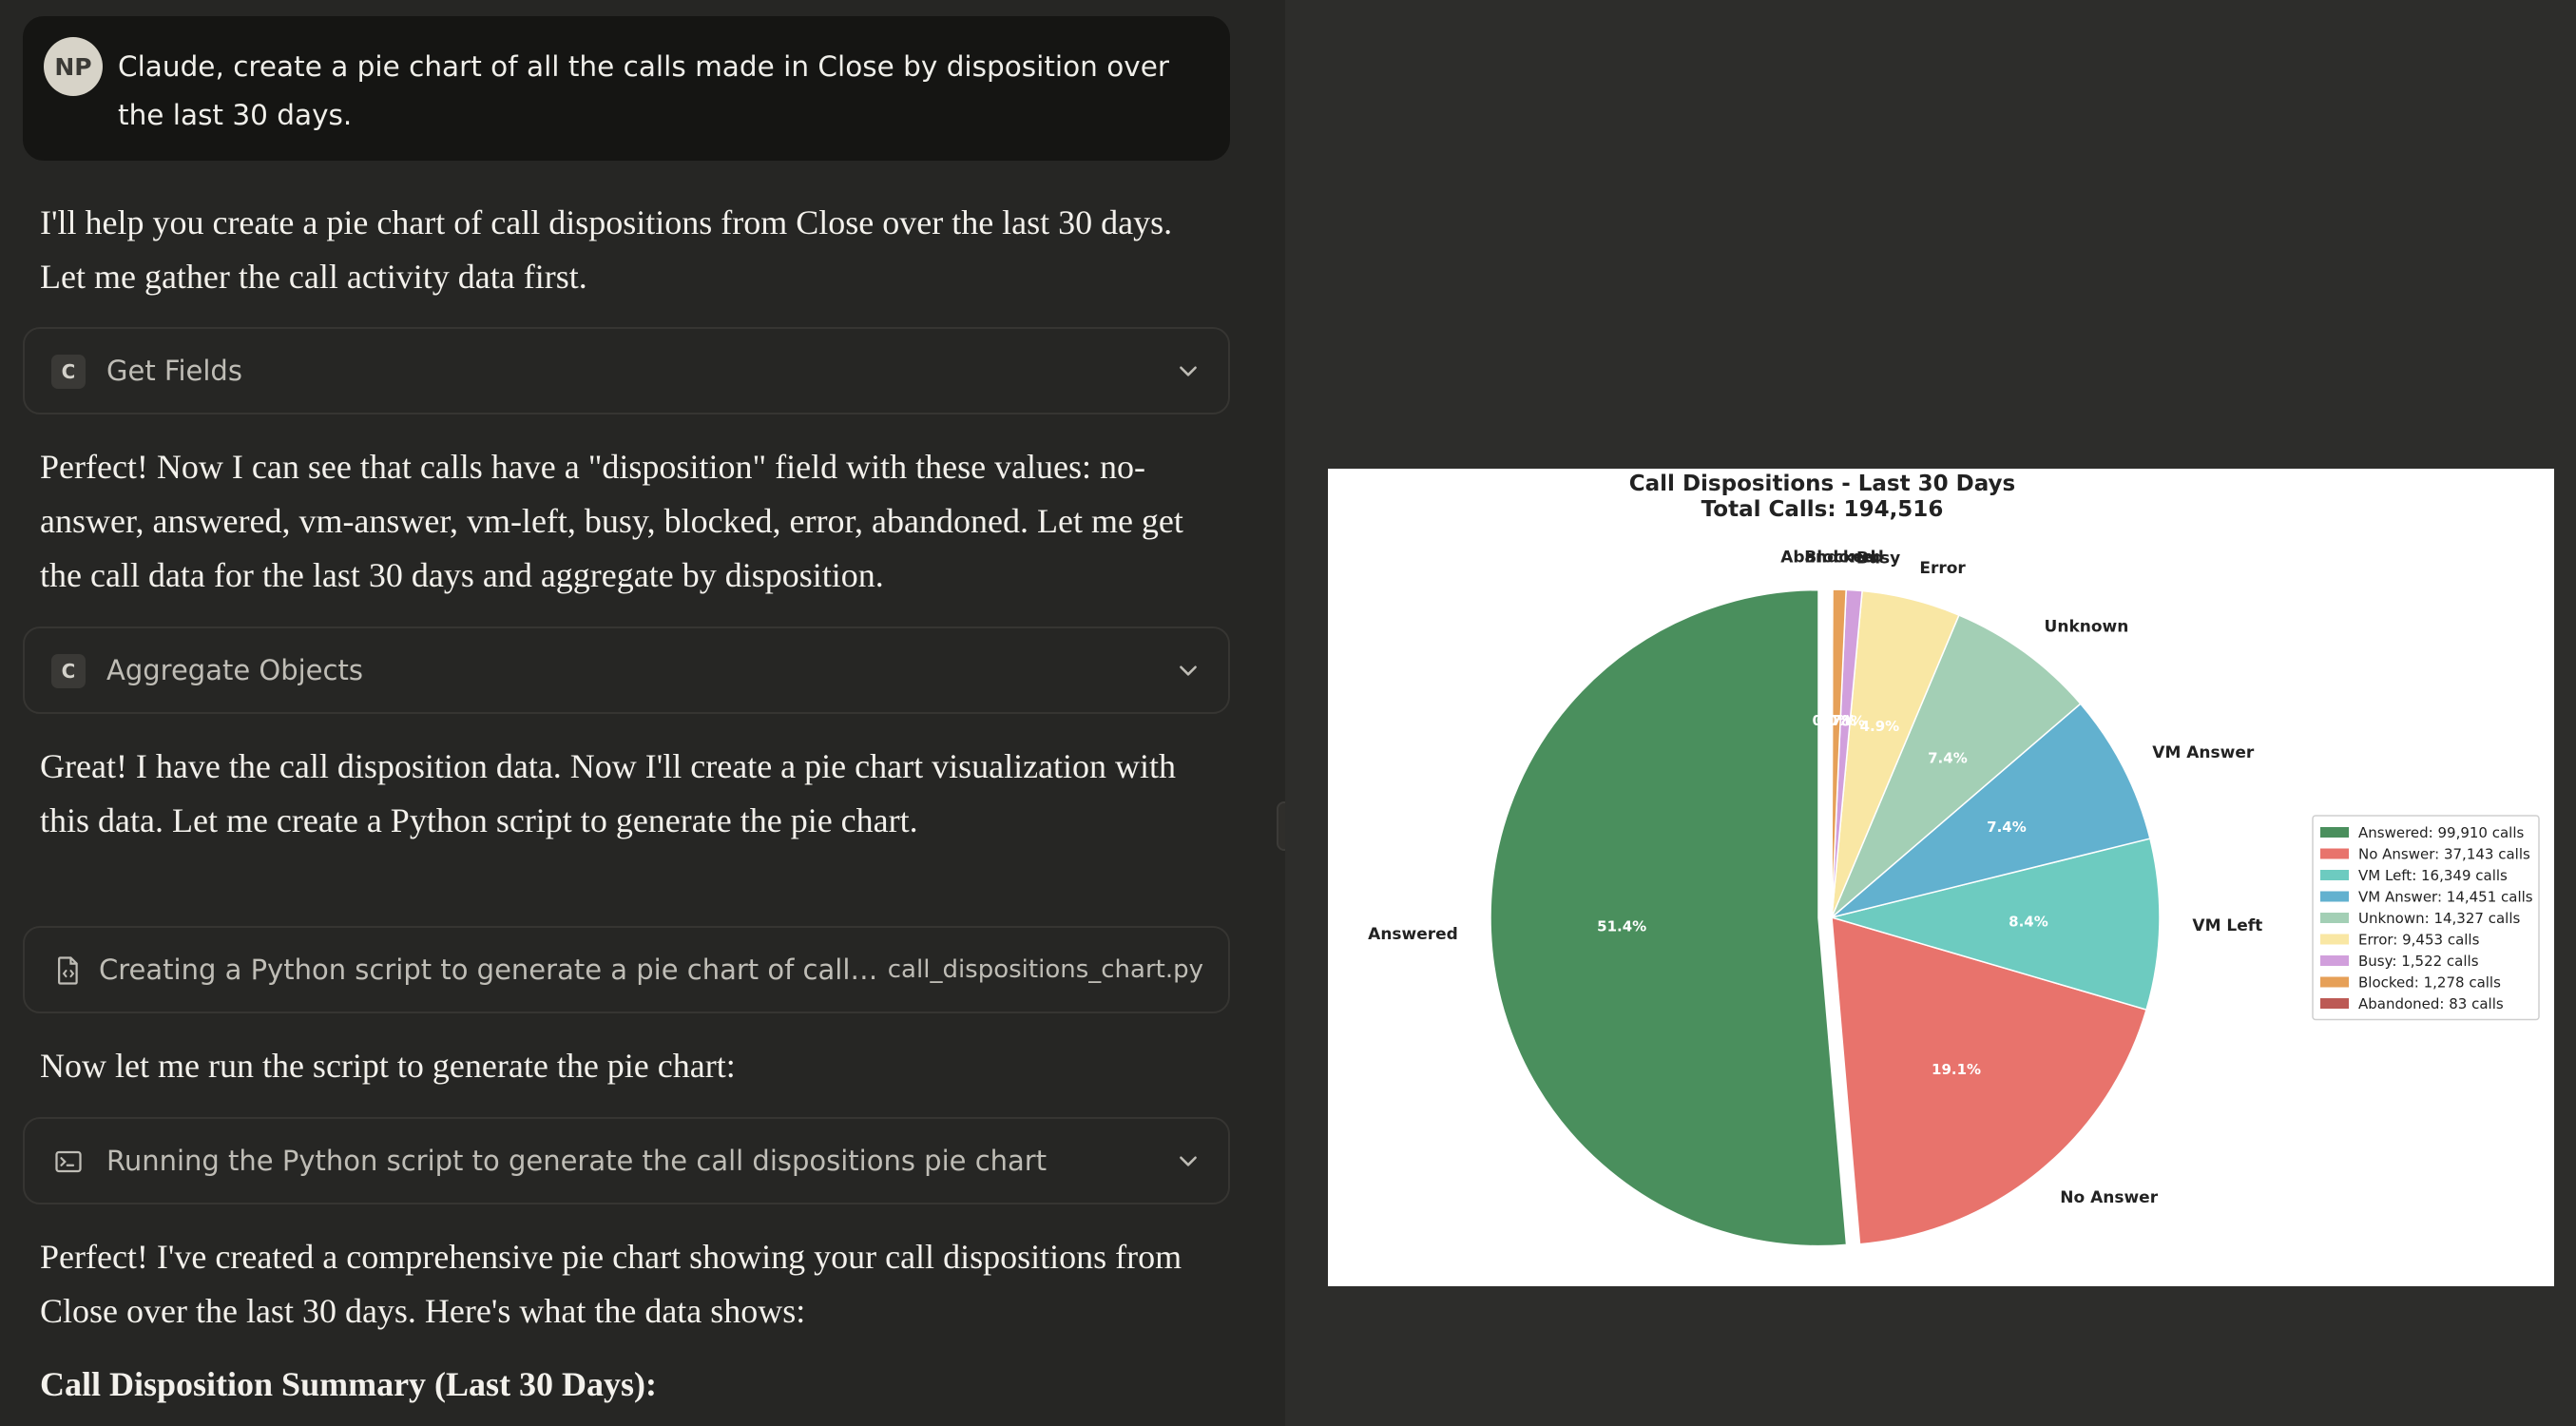  Describe the element at coordinates (1045, 969) in the screenshot. I see `artifact-filename: call_dispositions_chart.py` at that location.